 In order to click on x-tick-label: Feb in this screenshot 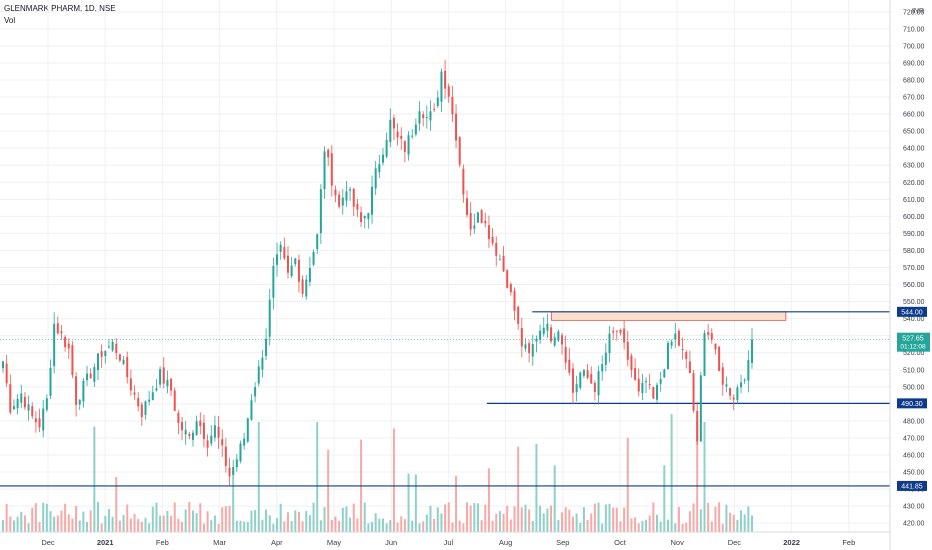, I will do `click(848, 542)`.